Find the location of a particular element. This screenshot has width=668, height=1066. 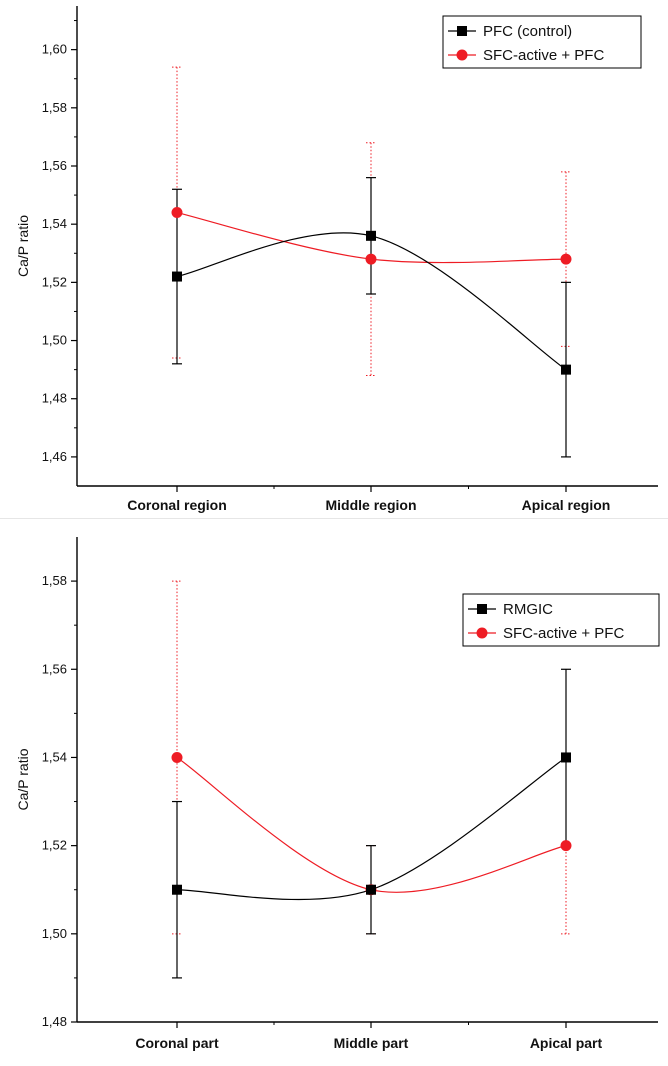

x-category-label: Middle part is located at coordinates (371, 1043).